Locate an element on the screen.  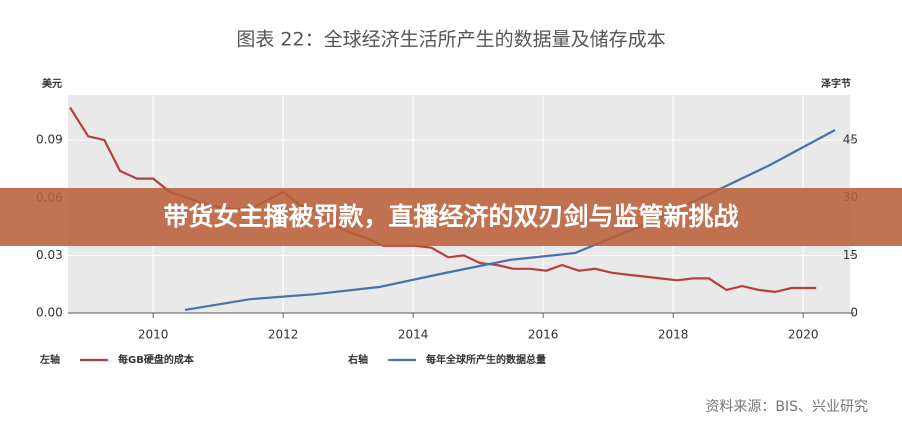
y-tick-label: 0.03 is located at coordinates (49, 255).